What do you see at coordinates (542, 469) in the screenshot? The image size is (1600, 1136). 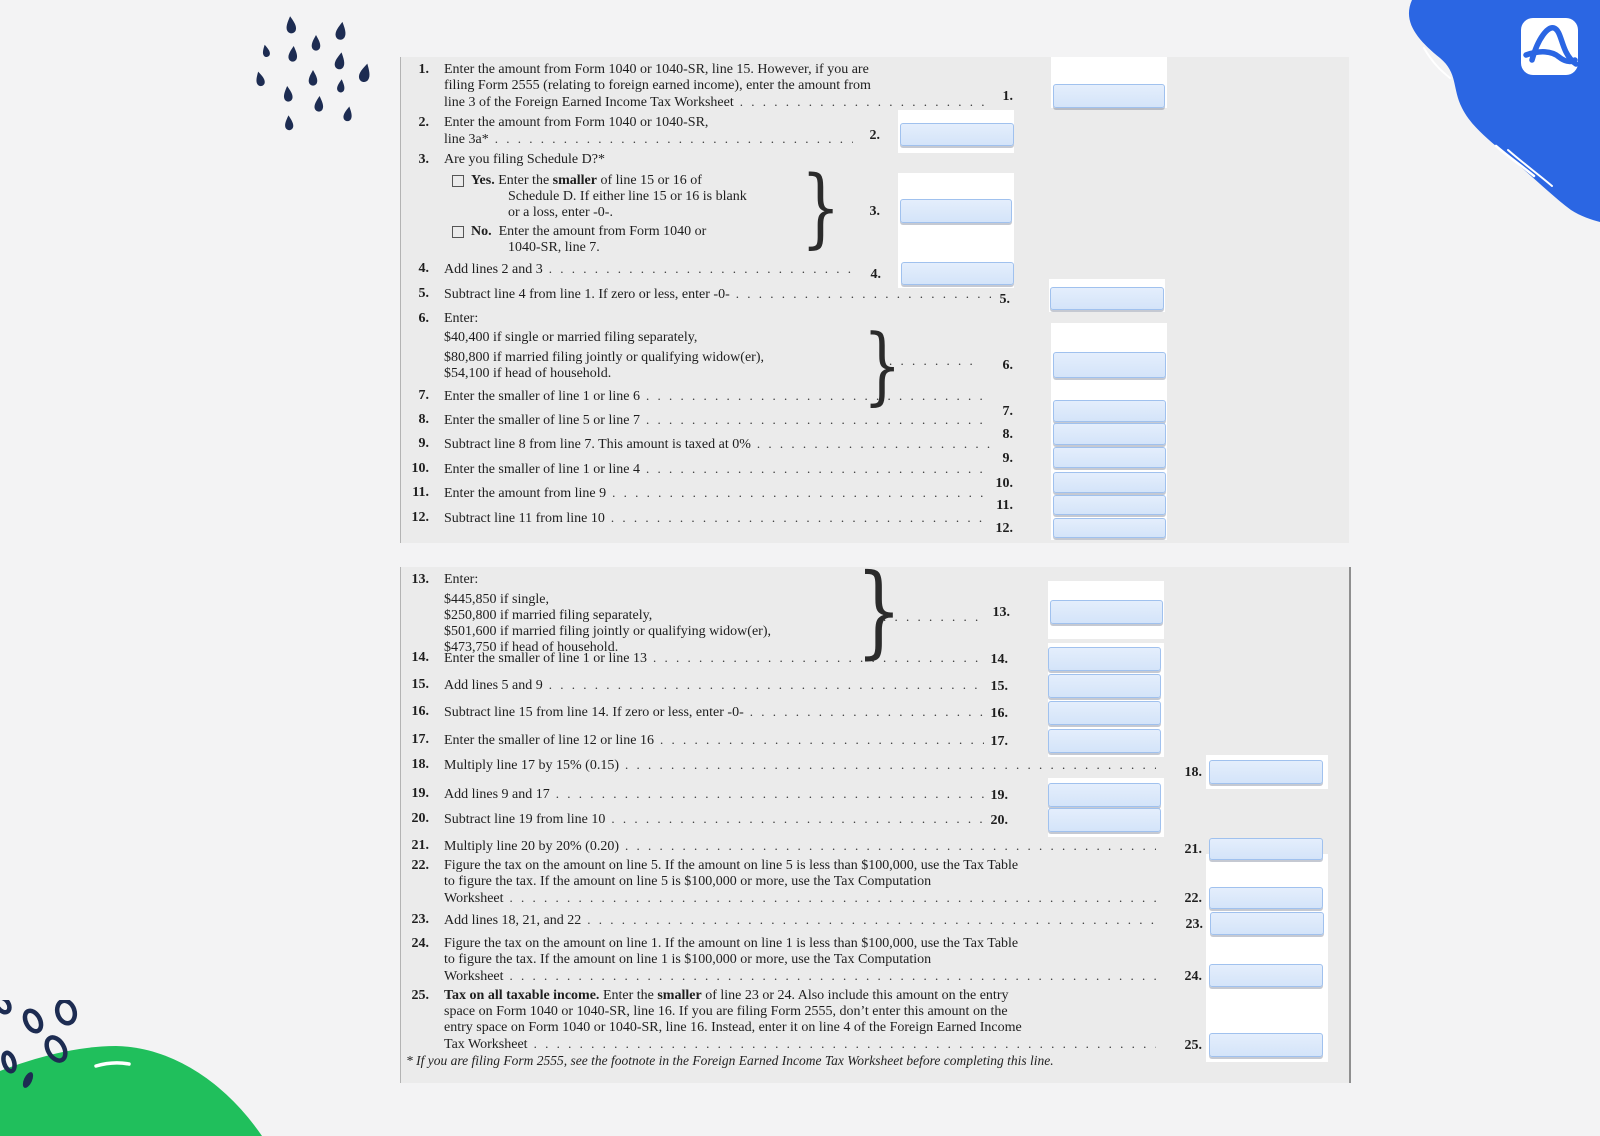 I see `text-segment: Enter the smaller of line 1 or line 4` at bounding box center [542, 469].